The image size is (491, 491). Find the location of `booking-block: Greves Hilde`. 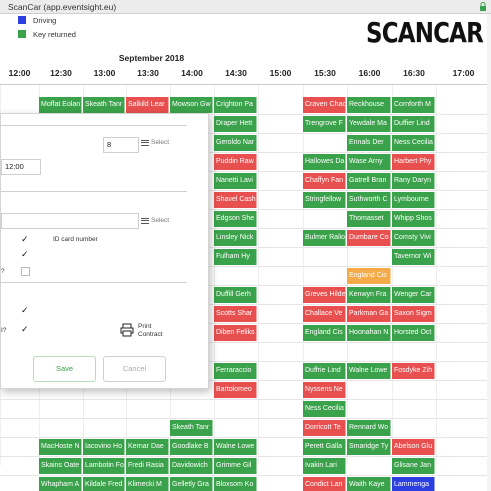

booking-block: Greves Hilde is located at coordinates (324, 295).